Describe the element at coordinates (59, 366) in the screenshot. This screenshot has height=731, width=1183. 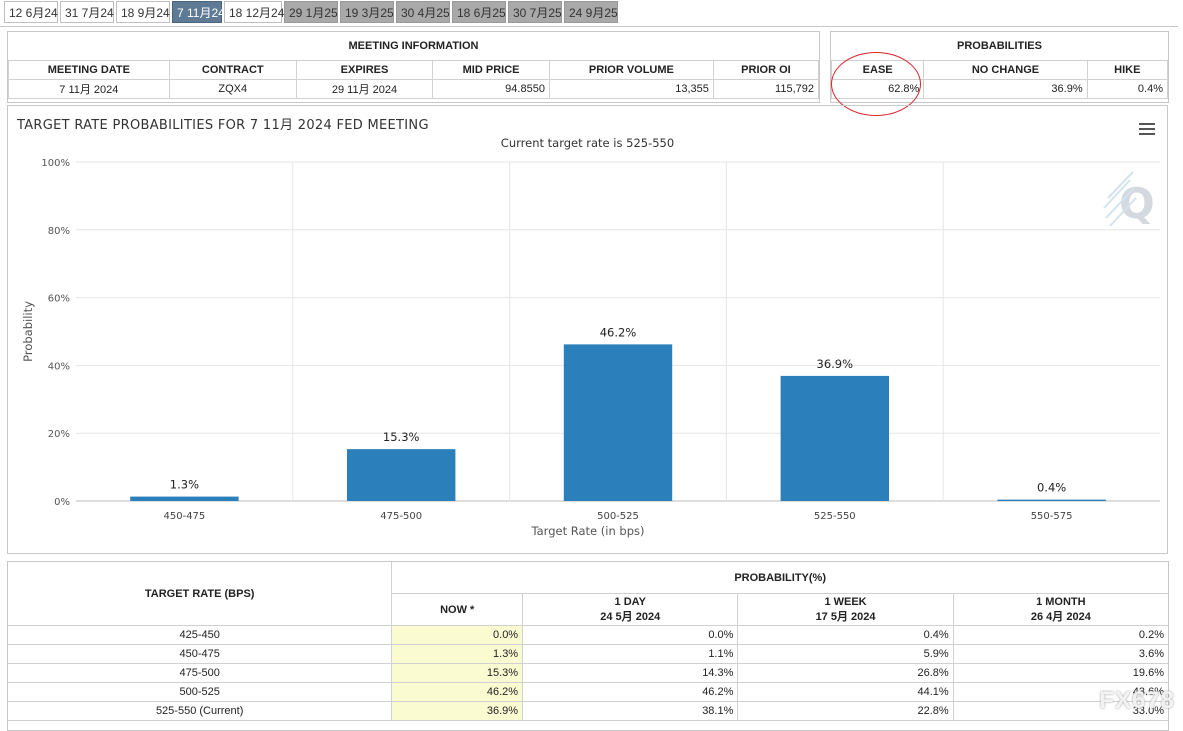
I see `y-tick-label: 40%` at that location.